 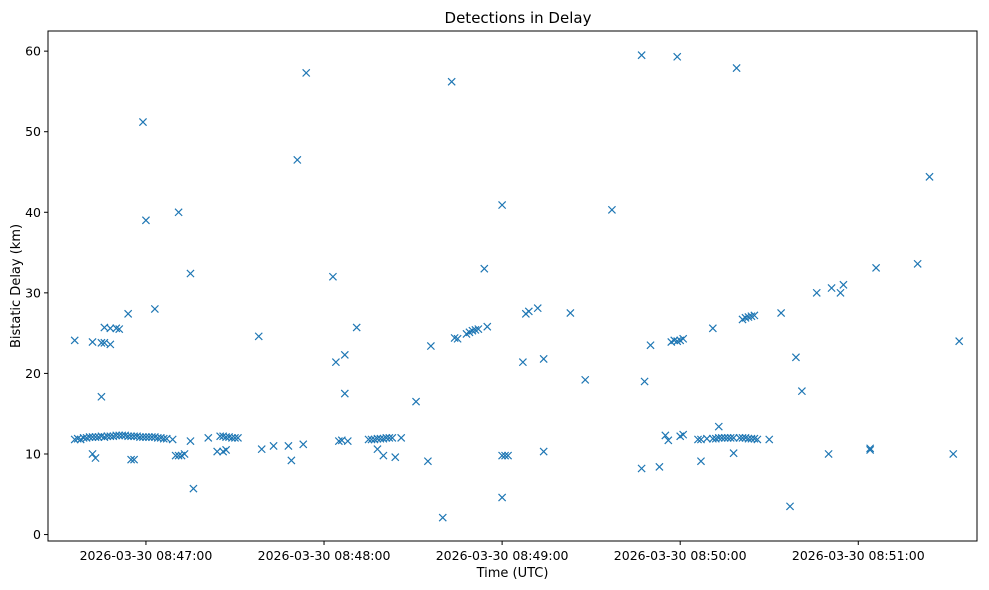 I want to click on x-tick-label: 2026-03-30 08:51:00, so click(x=858, y=555).